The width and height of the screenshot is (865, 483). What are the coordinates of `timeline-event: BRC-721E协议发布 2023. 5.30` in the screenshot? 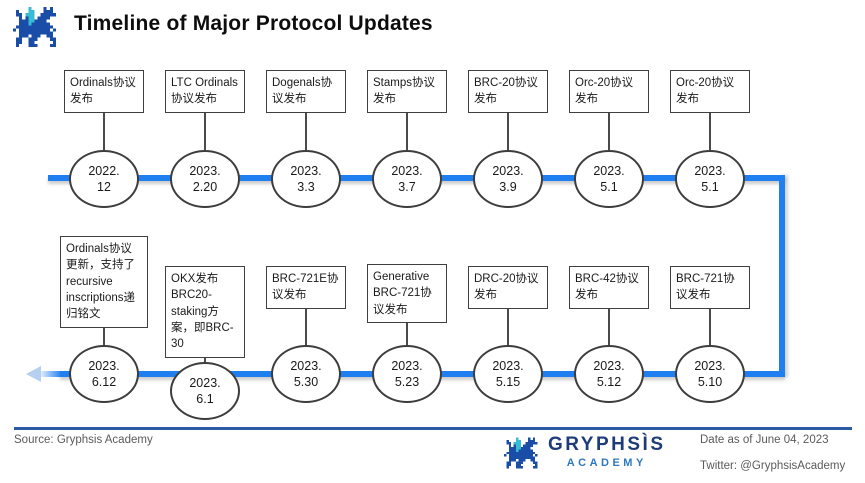 It's located at (306, 334).